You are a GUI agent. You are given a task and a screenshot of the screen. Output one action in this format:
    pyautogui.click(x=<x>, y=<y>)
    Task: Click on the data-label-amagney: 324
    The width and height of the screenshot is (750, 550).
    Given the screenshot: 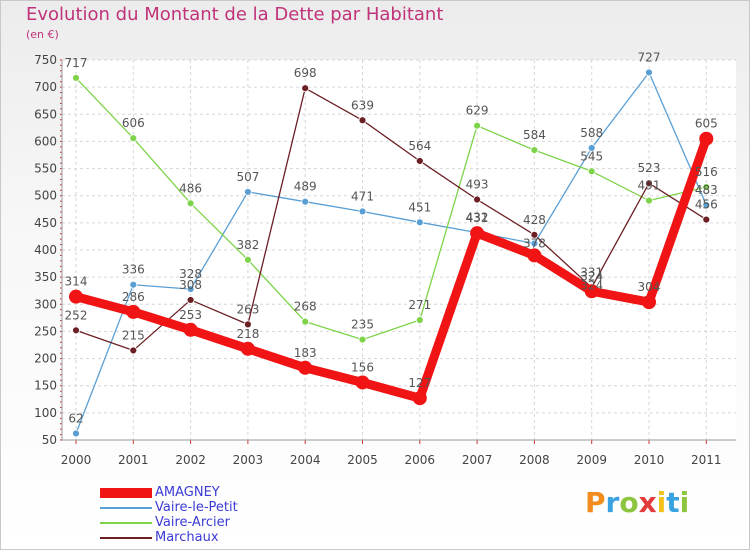 What is the action you would take?
    pyautogui.click(x=591, y=276)
    